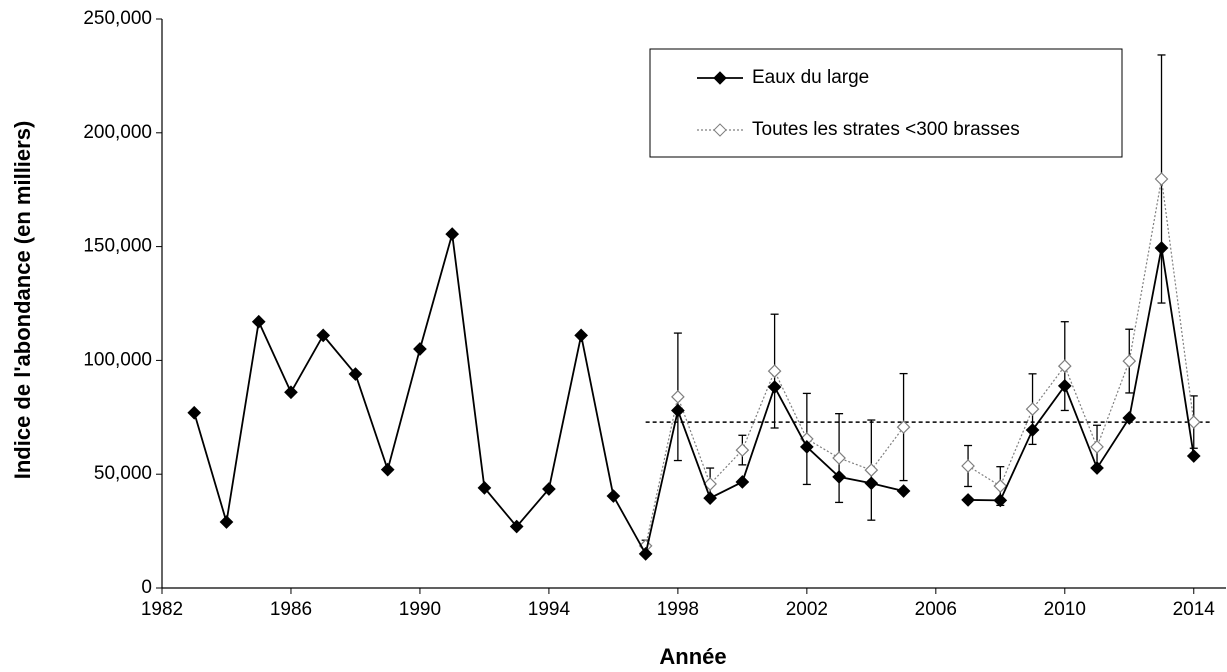  I want to click on x-axis-label: Année, so click(692, 656).